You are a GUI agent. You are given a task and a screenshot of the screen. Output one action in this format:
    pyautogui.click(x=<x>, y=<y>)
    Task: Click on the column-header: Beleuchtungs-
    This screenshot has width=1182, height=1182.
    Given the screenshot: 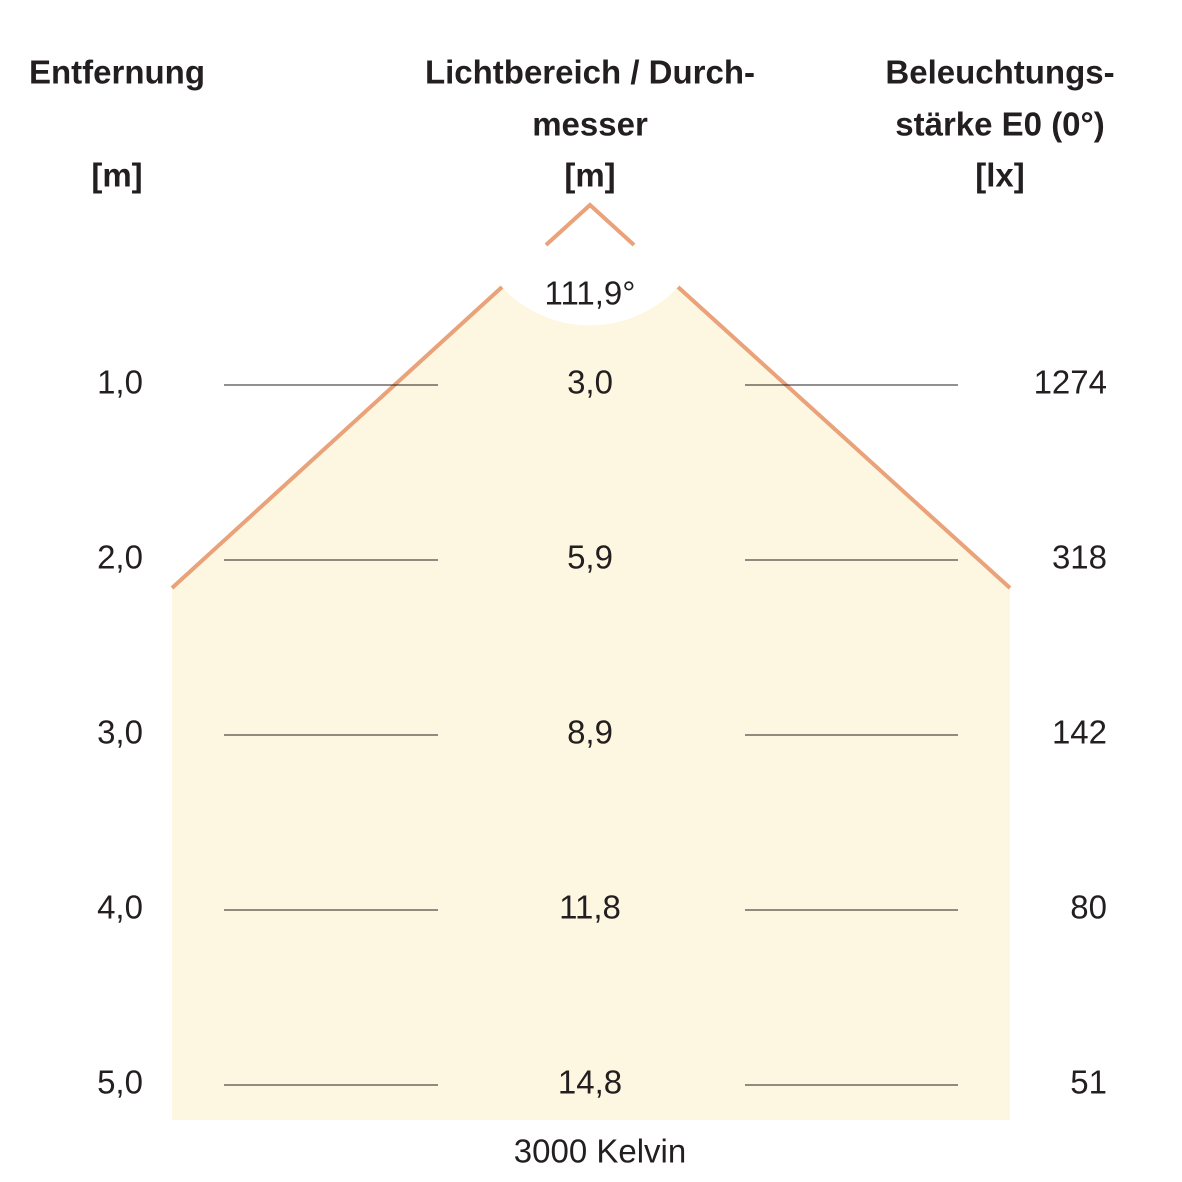 What is the action you would take?
    pyautogui.click(x=999, y=72)
    